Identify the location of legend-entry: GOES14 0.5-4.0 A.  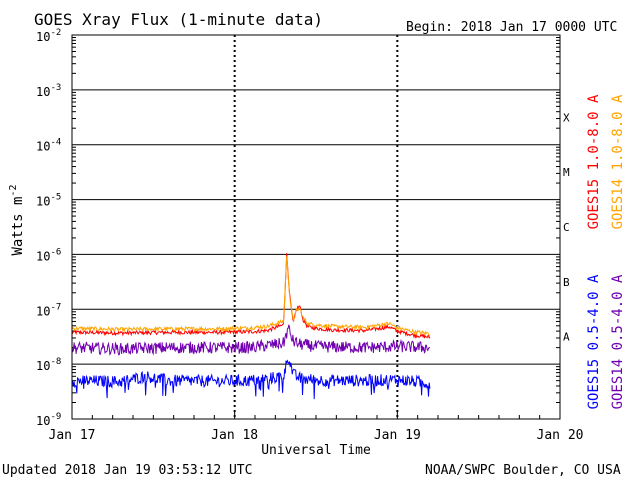
(618, 341).